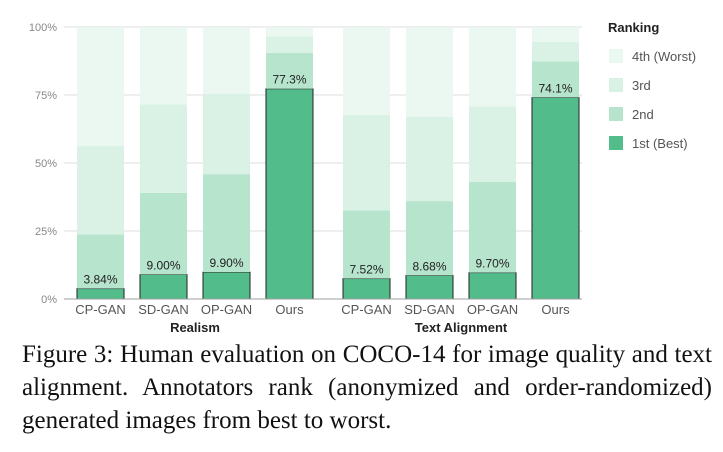  Describe the element at coordinates (46, 96) in the screenshot. I see `y-tick-label: 75%` at that location.